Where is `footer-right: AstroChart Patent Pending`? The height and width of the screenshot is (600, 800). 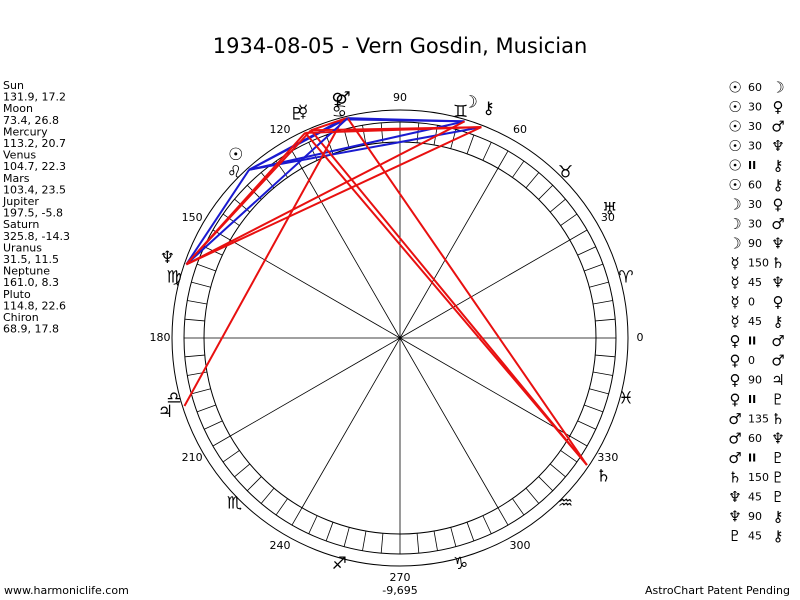 footer-right: AstroChart Patent Pending is located at coordinates (717, 590).